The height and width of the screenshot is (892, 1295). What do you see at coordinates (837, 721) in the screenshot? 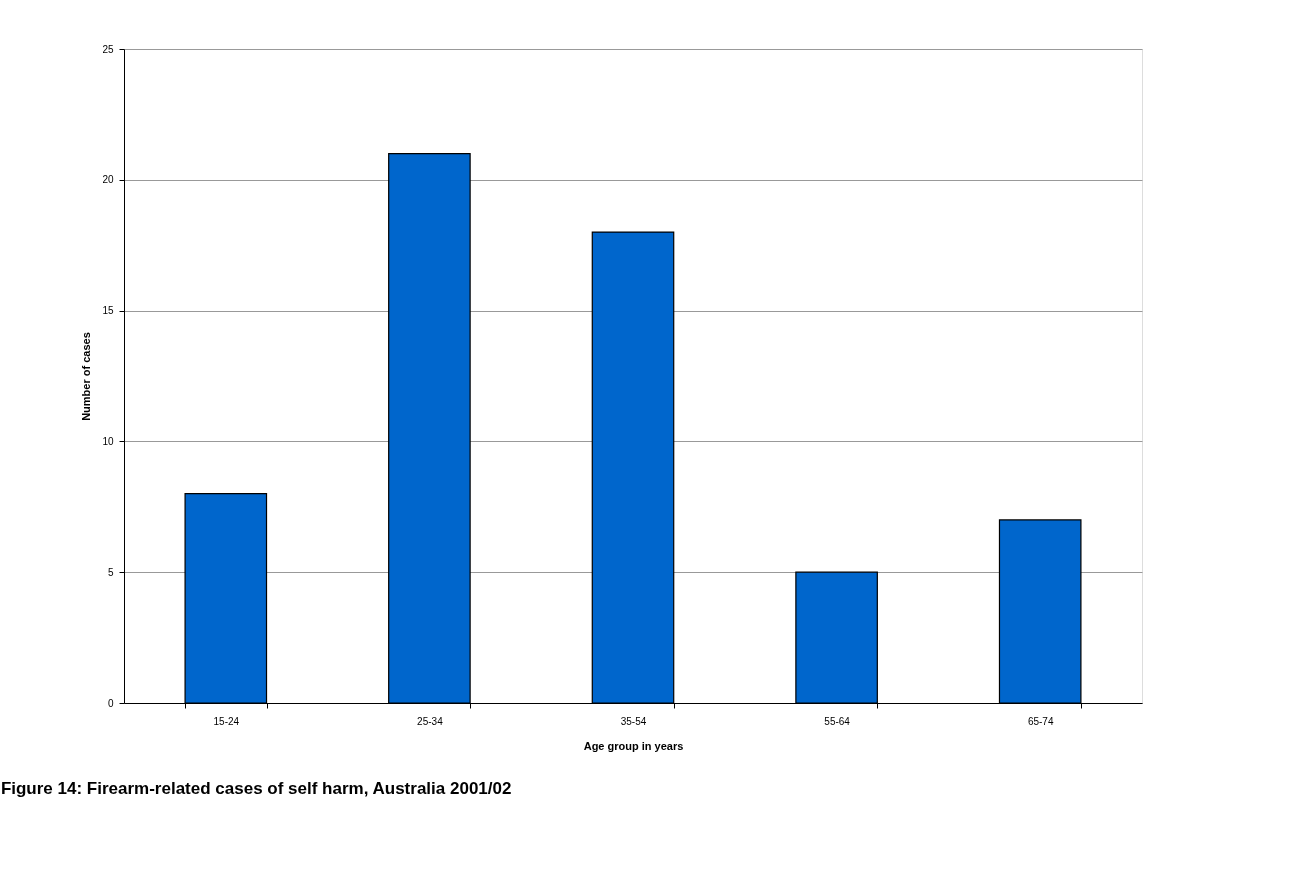
I see `x-tick-label: 55-64` at bounding box center [837, 721].